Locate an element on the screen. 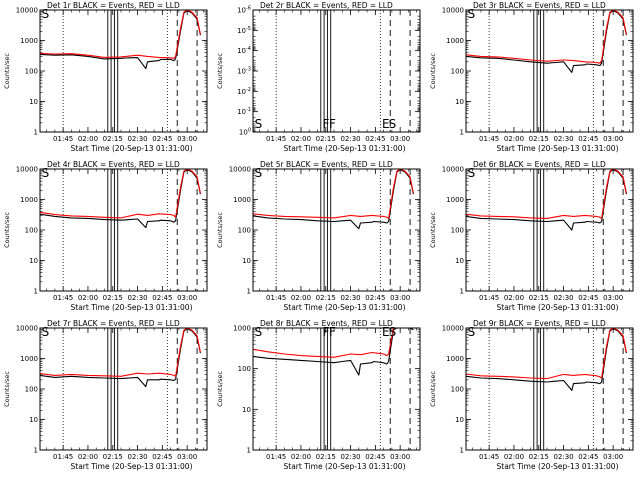  y-tick-label: 10⁻⁵ is located at coordinates (244, 30).